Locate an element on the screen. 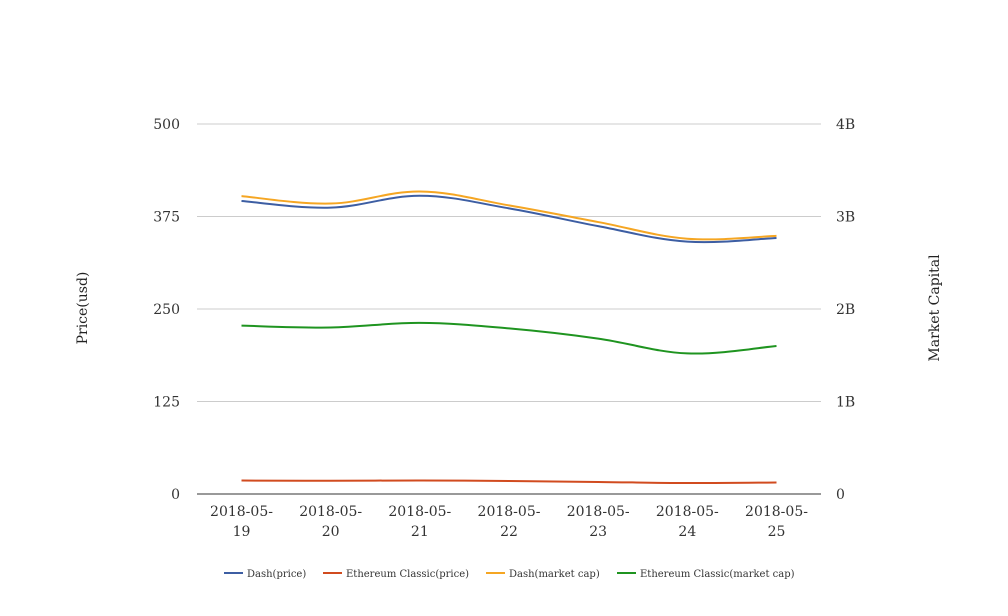 Image resolution: width=1008 pixels, height=616 pixels. x-tick-label: 2018-05-25 is located at coordinates (776, 522).